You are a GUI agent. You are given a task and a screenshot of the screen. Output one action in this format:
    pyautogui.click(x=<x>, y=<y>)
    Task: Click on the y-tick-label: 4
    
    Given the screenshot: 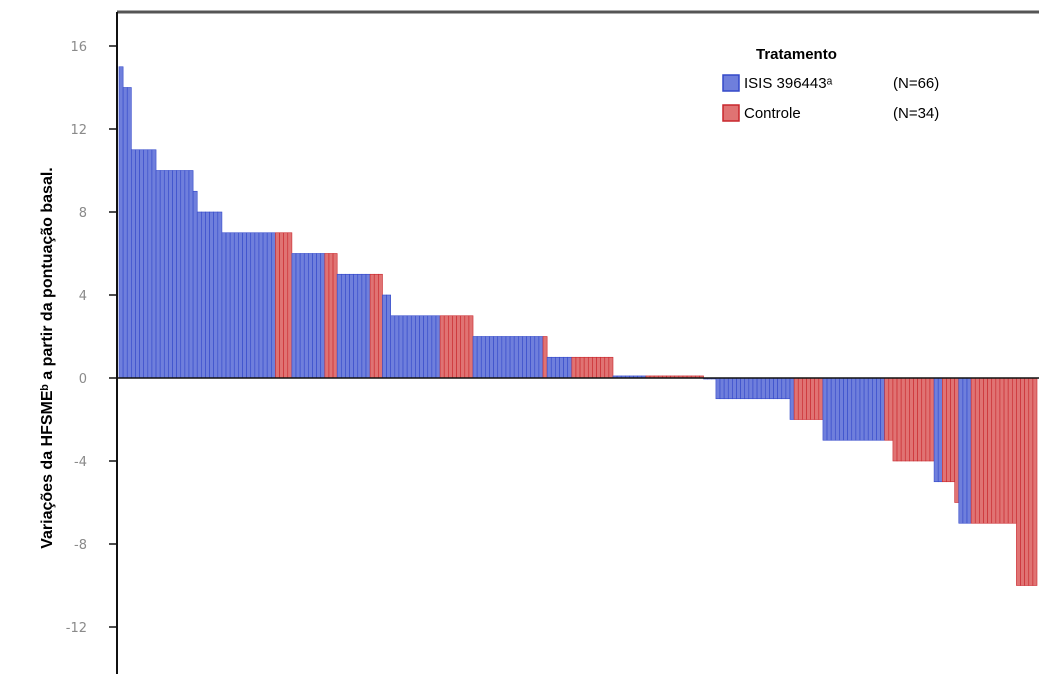 What is the action you would take?
    pyautogui.click(x=83, y=296)
    